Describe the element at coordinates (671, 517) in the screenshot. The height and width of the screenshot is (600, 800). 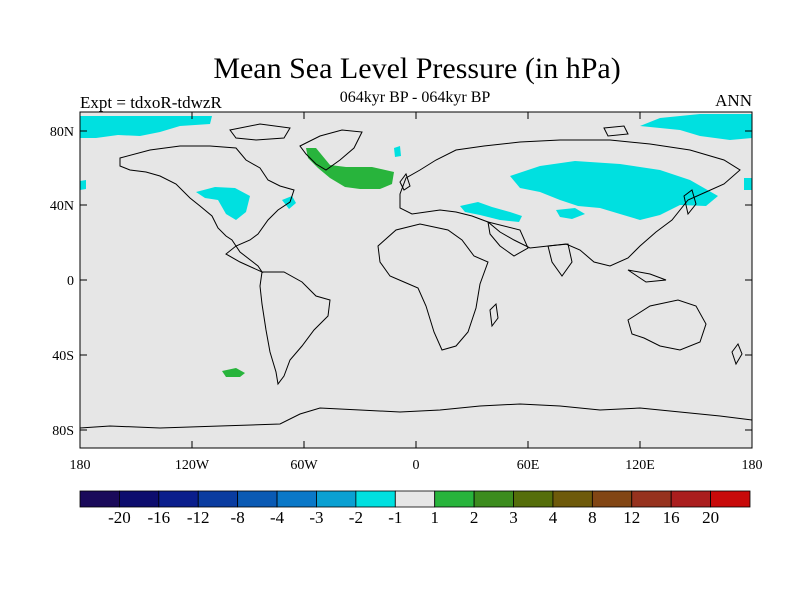
I see `colorbar-label: 16` at that location.